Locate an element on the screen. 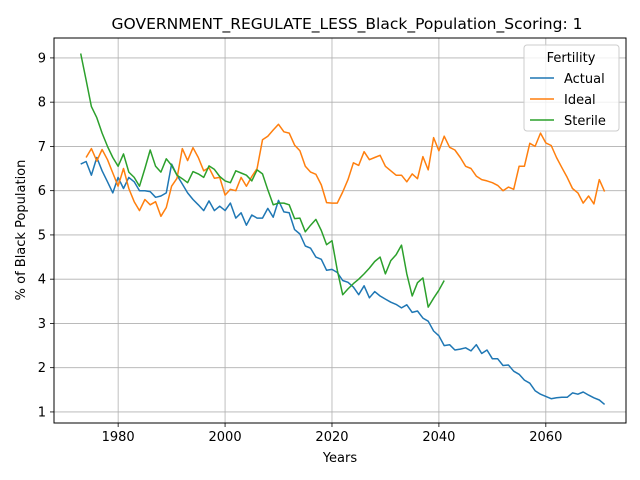  legend: Fertility Actual Ideal Sterile is located at coordinates (571, 88).